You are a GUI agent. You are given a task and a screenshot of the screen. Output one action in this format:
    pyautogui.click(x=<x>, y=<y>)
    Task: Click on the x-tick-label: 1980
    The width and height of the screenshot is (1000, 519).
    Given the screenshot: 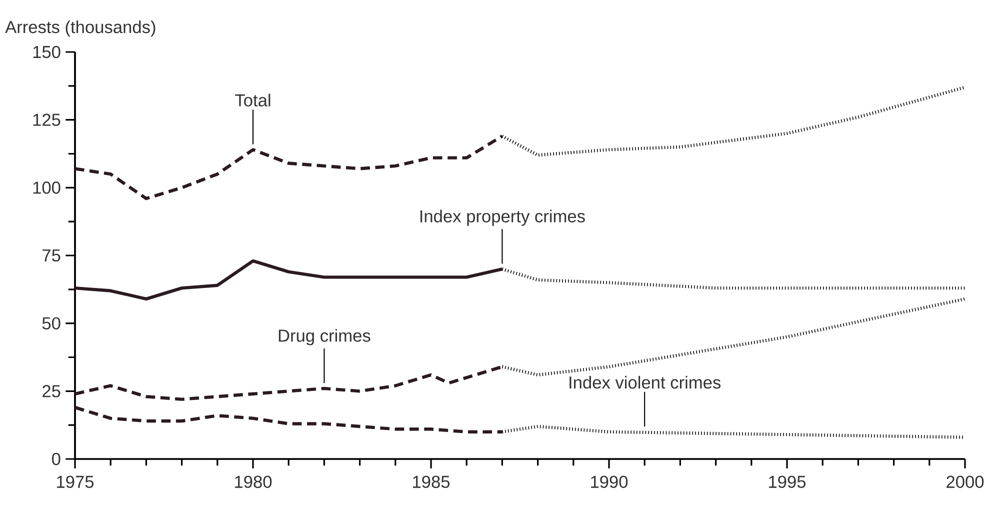 What is the action you would take?
    pyautogui.click(x=253, y=482)
    